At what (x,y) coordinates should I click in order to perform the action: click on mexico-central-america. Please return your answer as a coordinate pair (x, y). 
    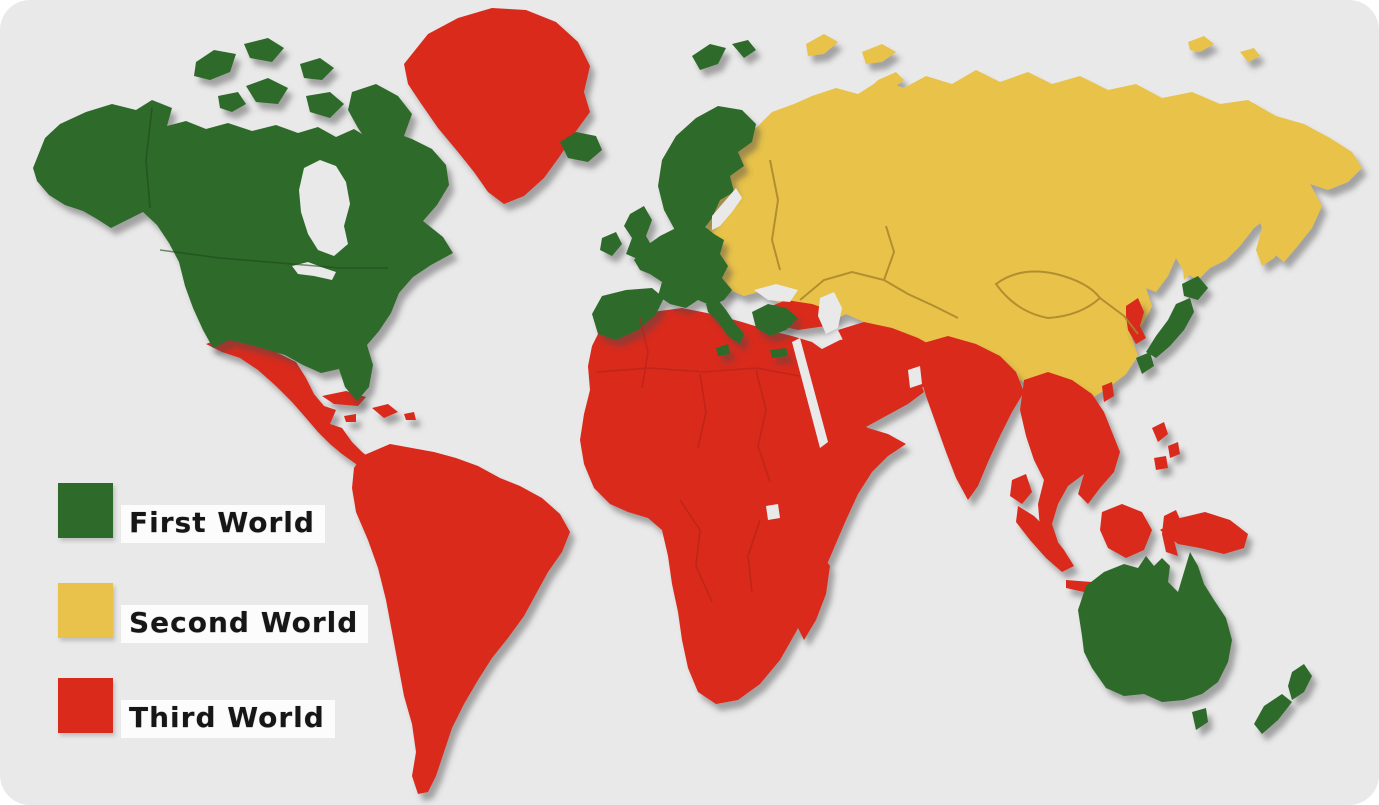
    Looking at the image, I should click on (293, 404).